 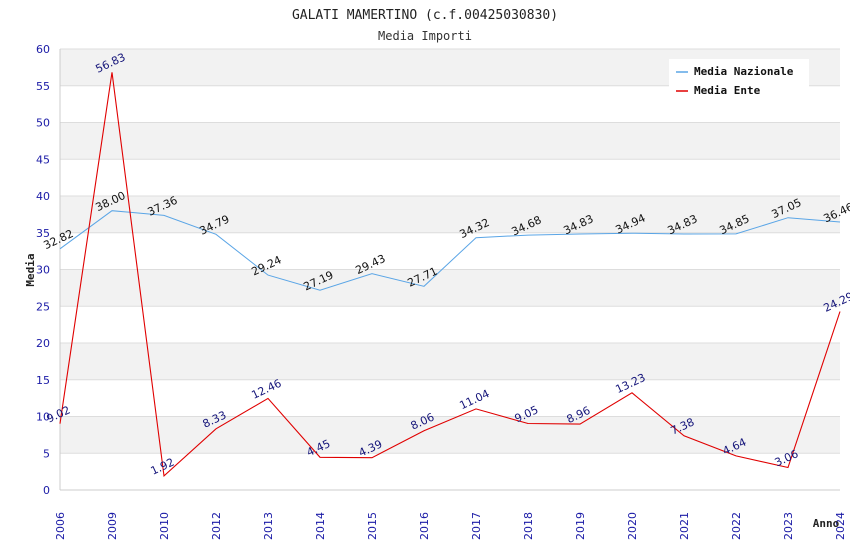 I want to click on x-tick-label: 2019, so click(x=580, y=526).